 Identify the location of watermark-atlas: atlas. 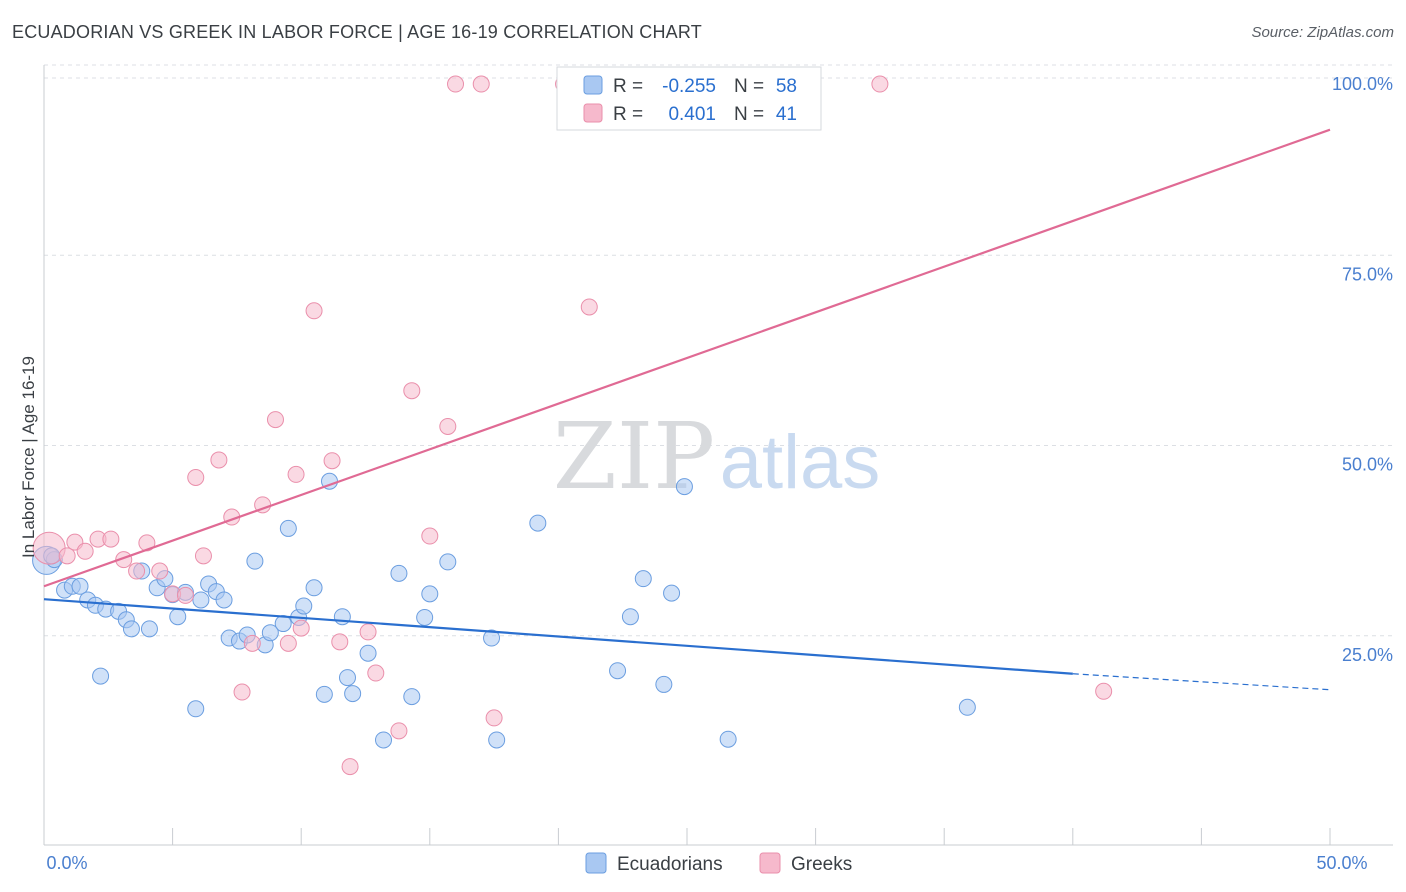
(800, 462).